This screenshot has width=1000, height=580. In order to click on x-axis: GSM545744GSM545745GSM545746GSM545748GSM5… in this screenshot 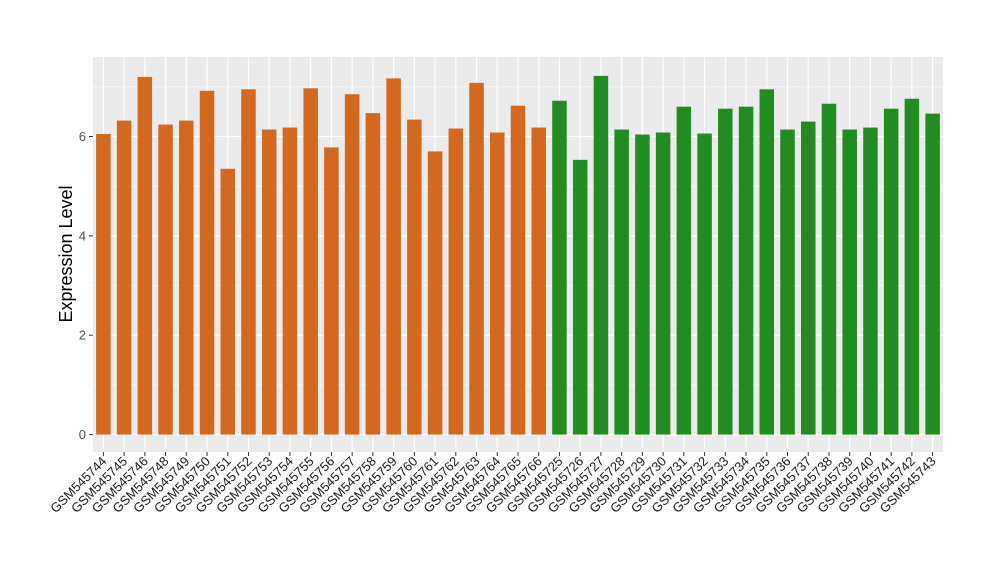, I will do `click(493, 484)`.